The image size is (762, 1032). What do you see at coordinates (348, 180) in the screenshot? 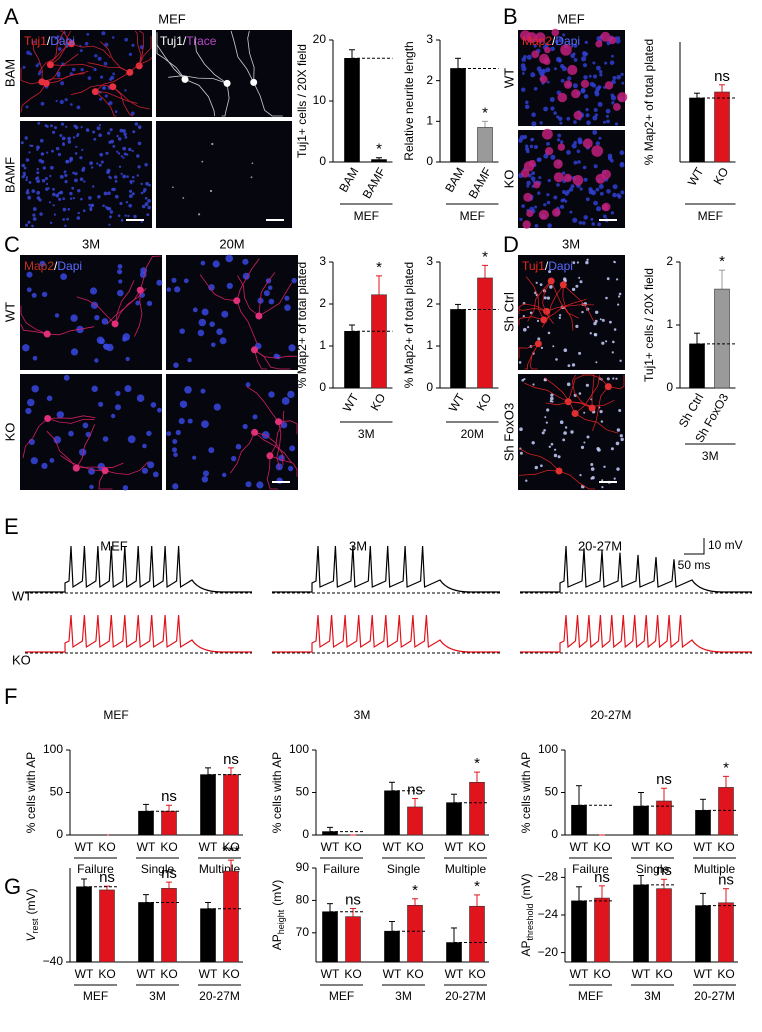
I see `x-tick-label: BAM` at bounding box center [348, 180].